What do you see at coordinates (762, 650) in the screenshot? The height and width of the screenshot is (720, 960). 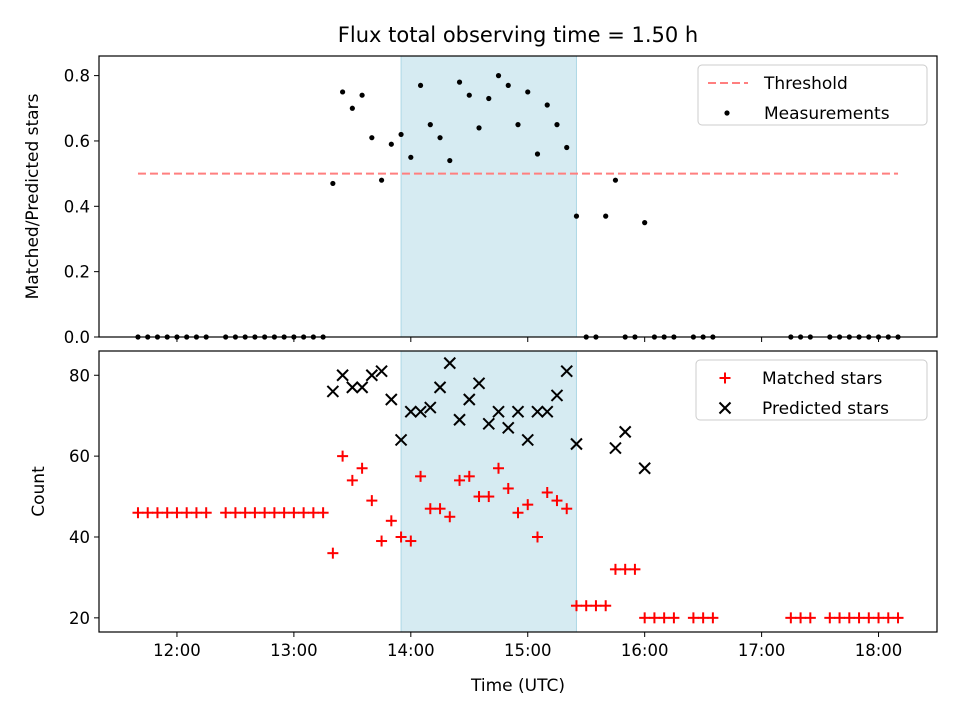 I see `x-tick-label: 17:00` at bounding box center [762, 650].